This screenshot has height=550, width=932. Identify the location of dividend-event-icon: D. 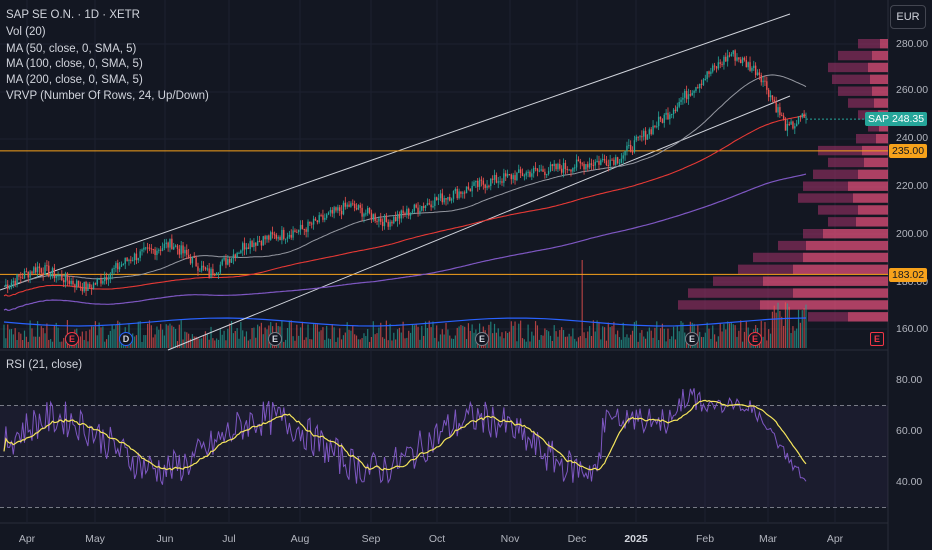
(126, 339).